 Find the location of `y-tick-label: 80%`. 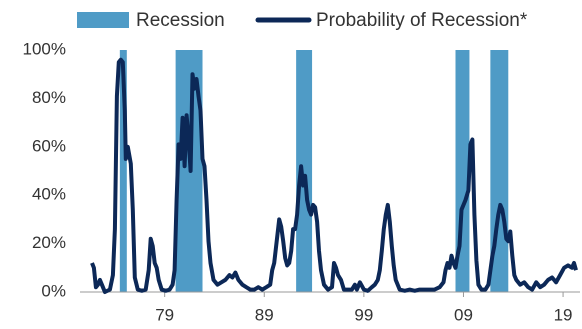

y-tick-label: 80% is located at coordinates (49, 97).